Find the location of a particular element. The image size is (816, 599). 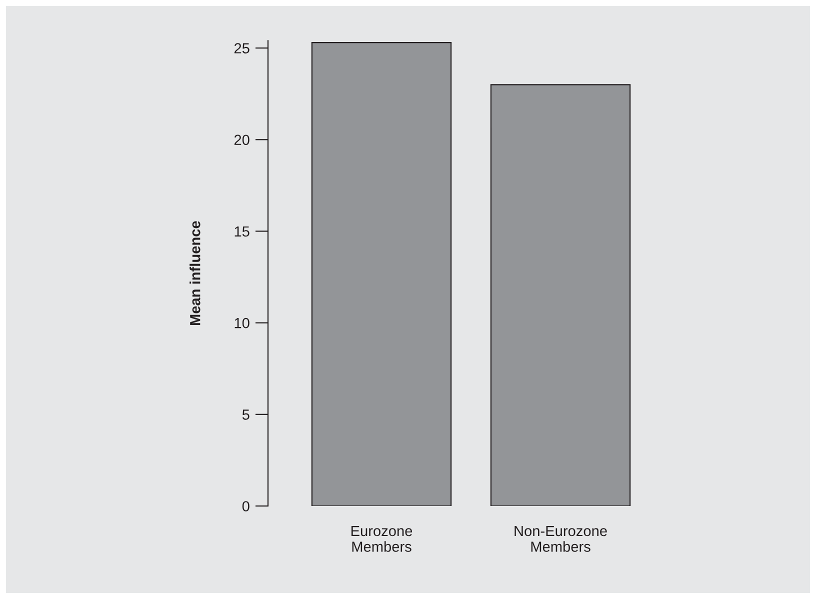

x-tick-label: Non-Eurozone Members is located at coordinates (560, 539).